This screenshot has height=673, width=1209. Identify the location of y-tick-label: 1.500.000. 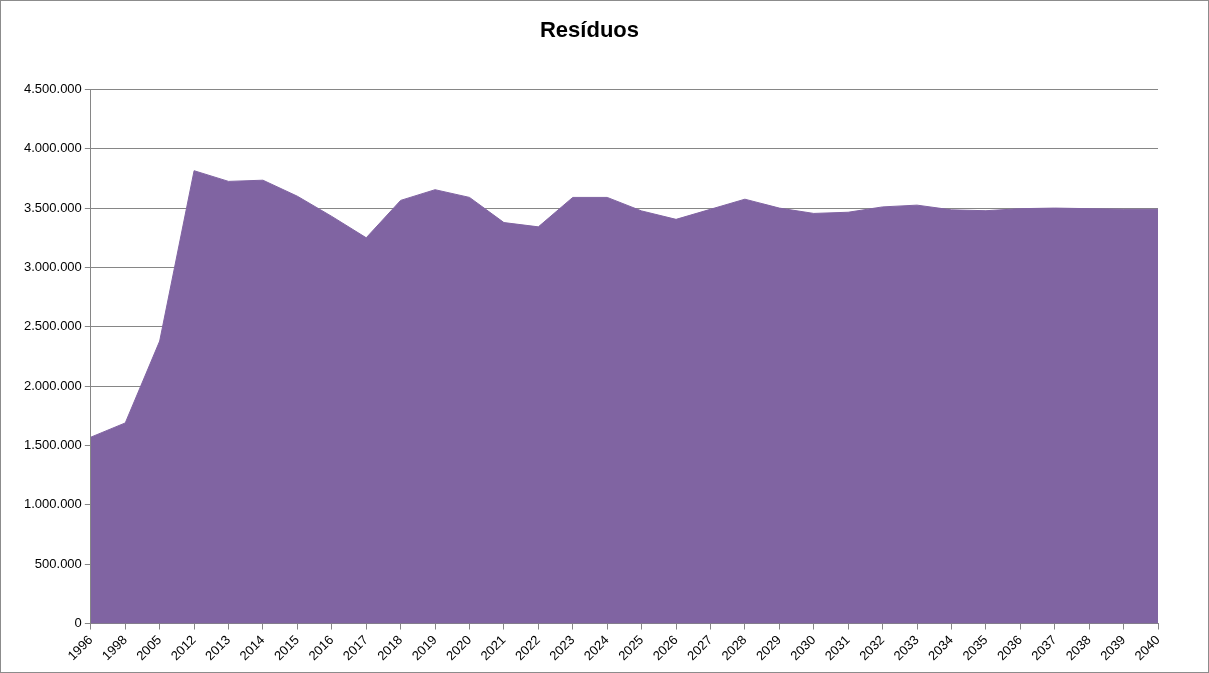
(52, 445).